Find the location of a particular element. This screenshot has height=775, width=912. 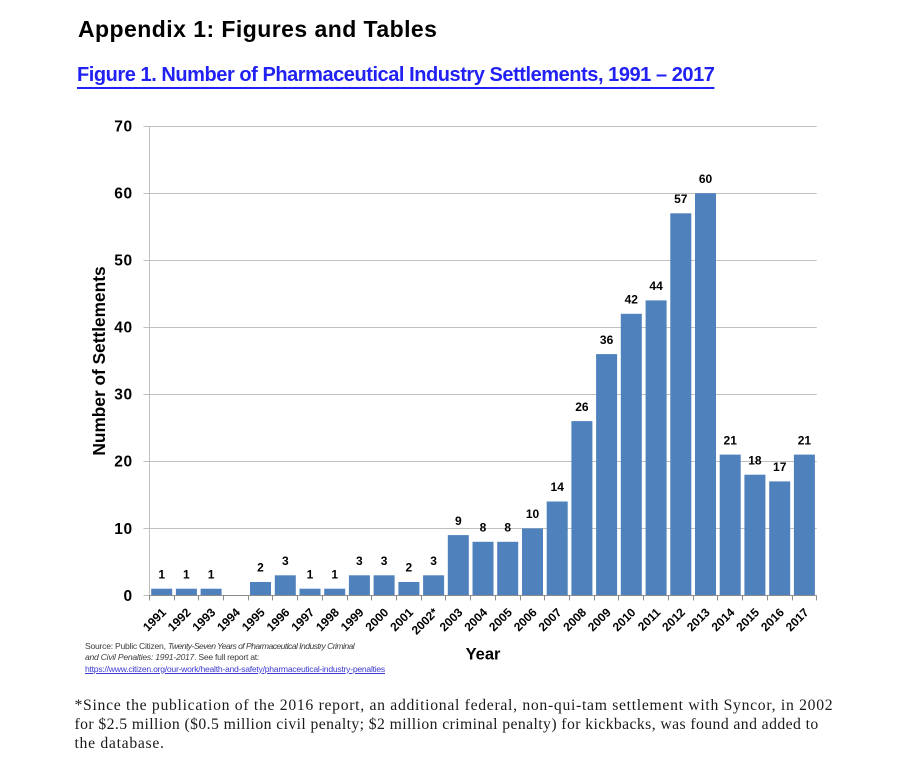

svg-text: 1995 is located at coordinates (253, 619).